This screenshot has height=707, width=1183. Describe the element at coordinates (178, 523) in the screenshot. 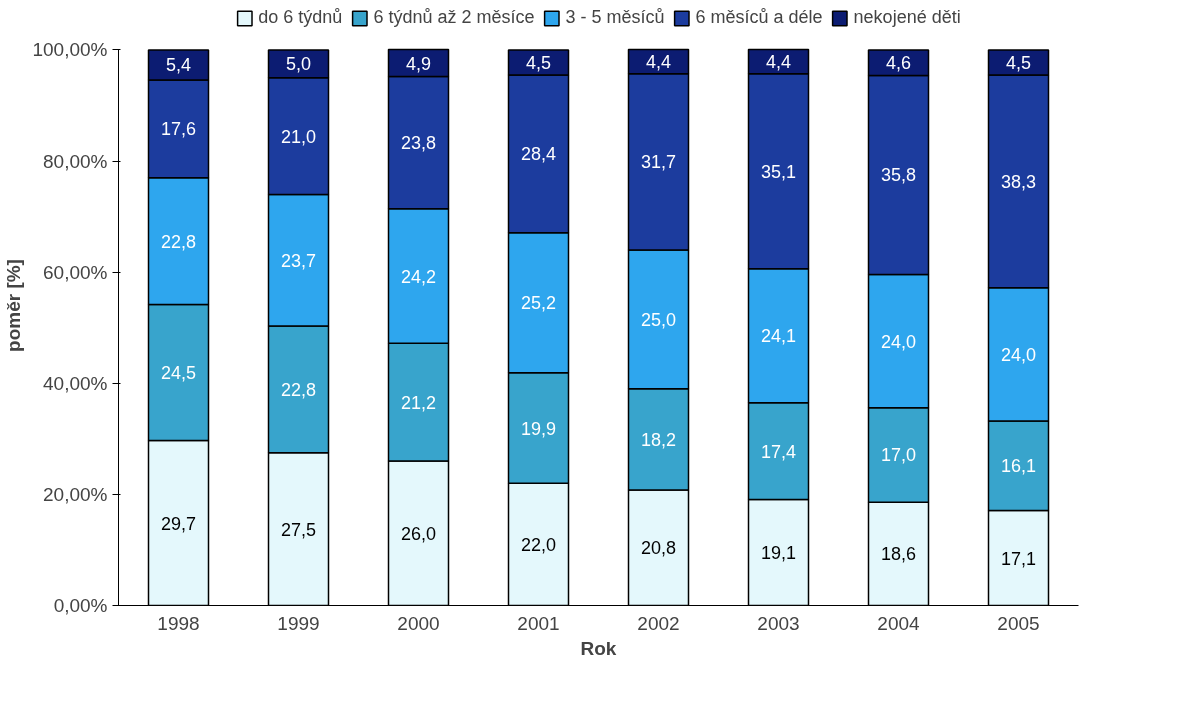

I see `data-label: 29,7` at that location.